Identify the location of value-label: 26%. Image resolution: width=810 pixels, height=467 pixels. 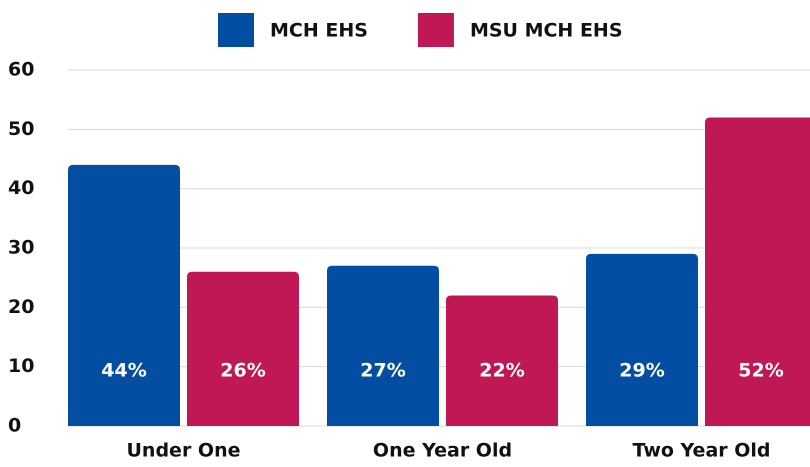
(242, 371).